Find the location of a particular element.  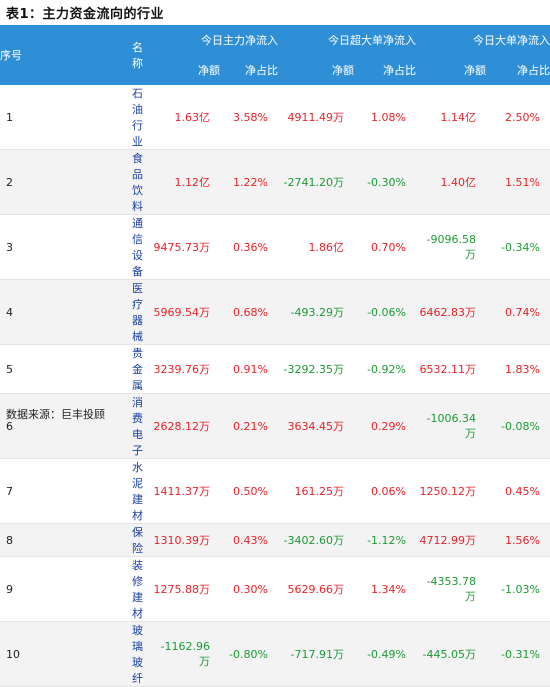

cell-main-ratio: 1.22% is located at coordinates (249, 182).